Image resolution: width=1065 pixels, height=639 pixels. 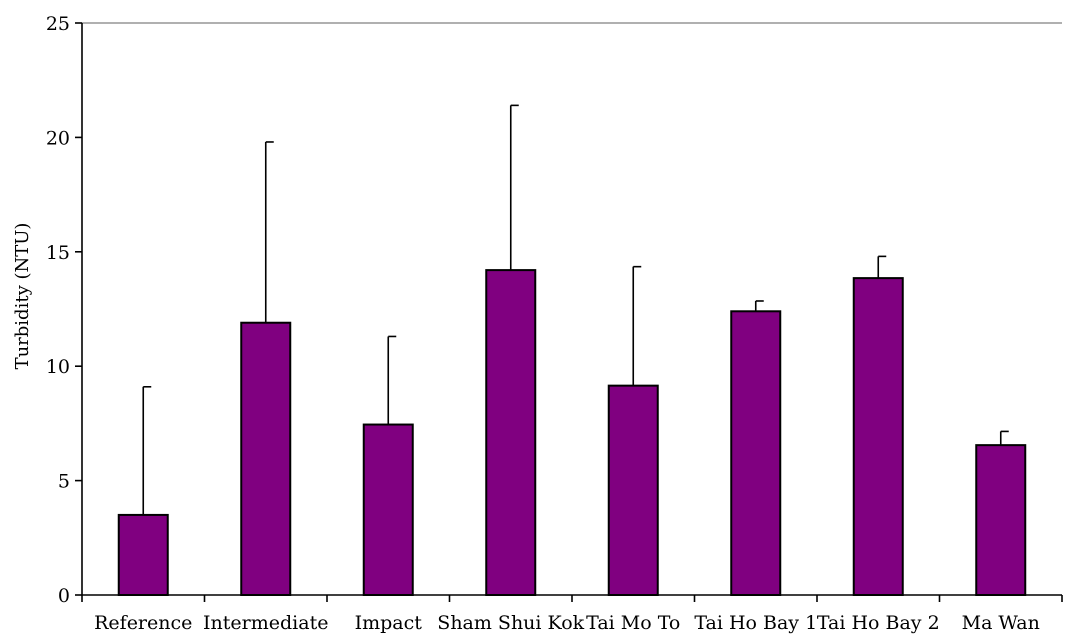 What do you see at coordinates (64, 596) in the screenshot?
I see `y-tick-label: 0` at bounding box center [64, 596].